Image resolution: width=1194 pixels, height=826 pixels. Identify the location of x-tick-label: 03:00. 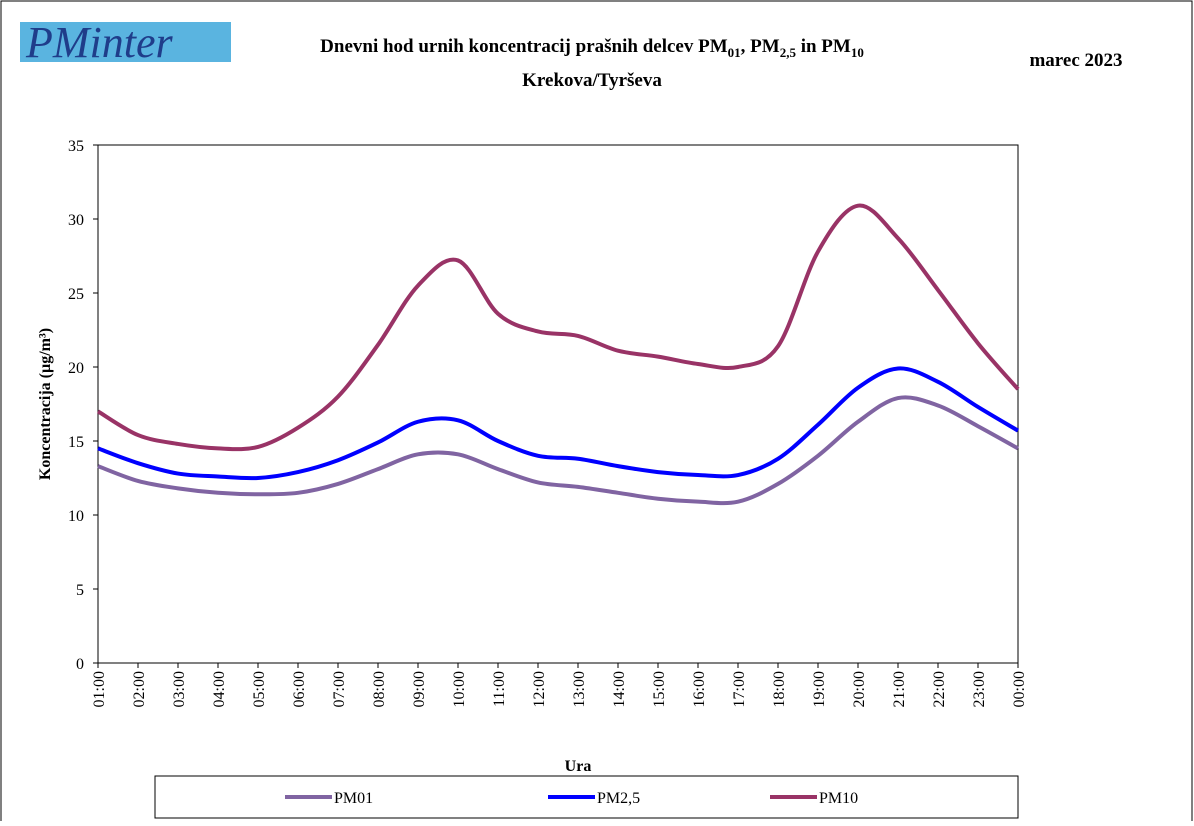
(179, 689).